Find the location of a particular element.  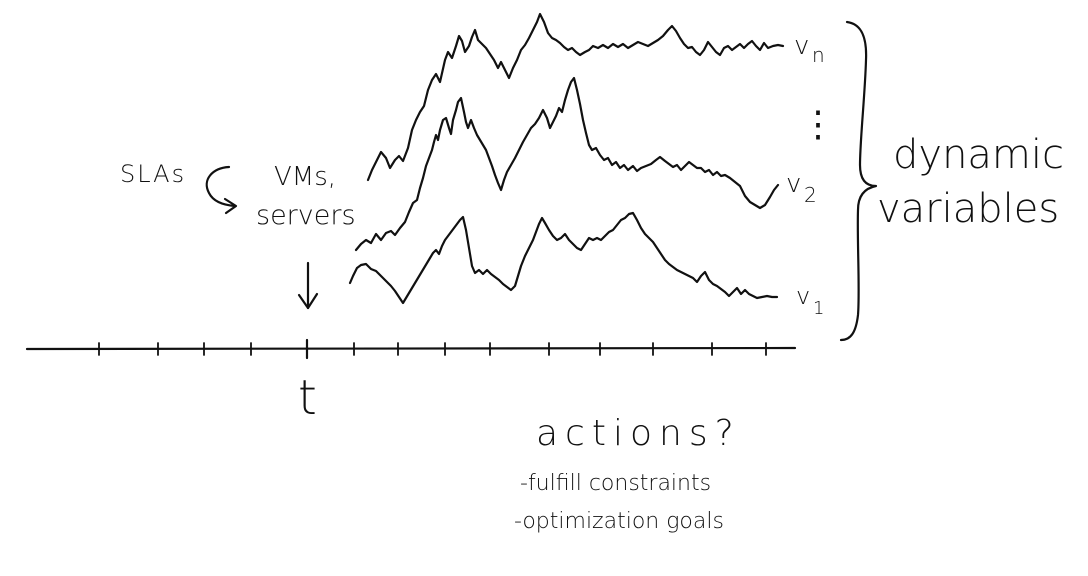

series-line-v1 is located at coordinates (563, 258).